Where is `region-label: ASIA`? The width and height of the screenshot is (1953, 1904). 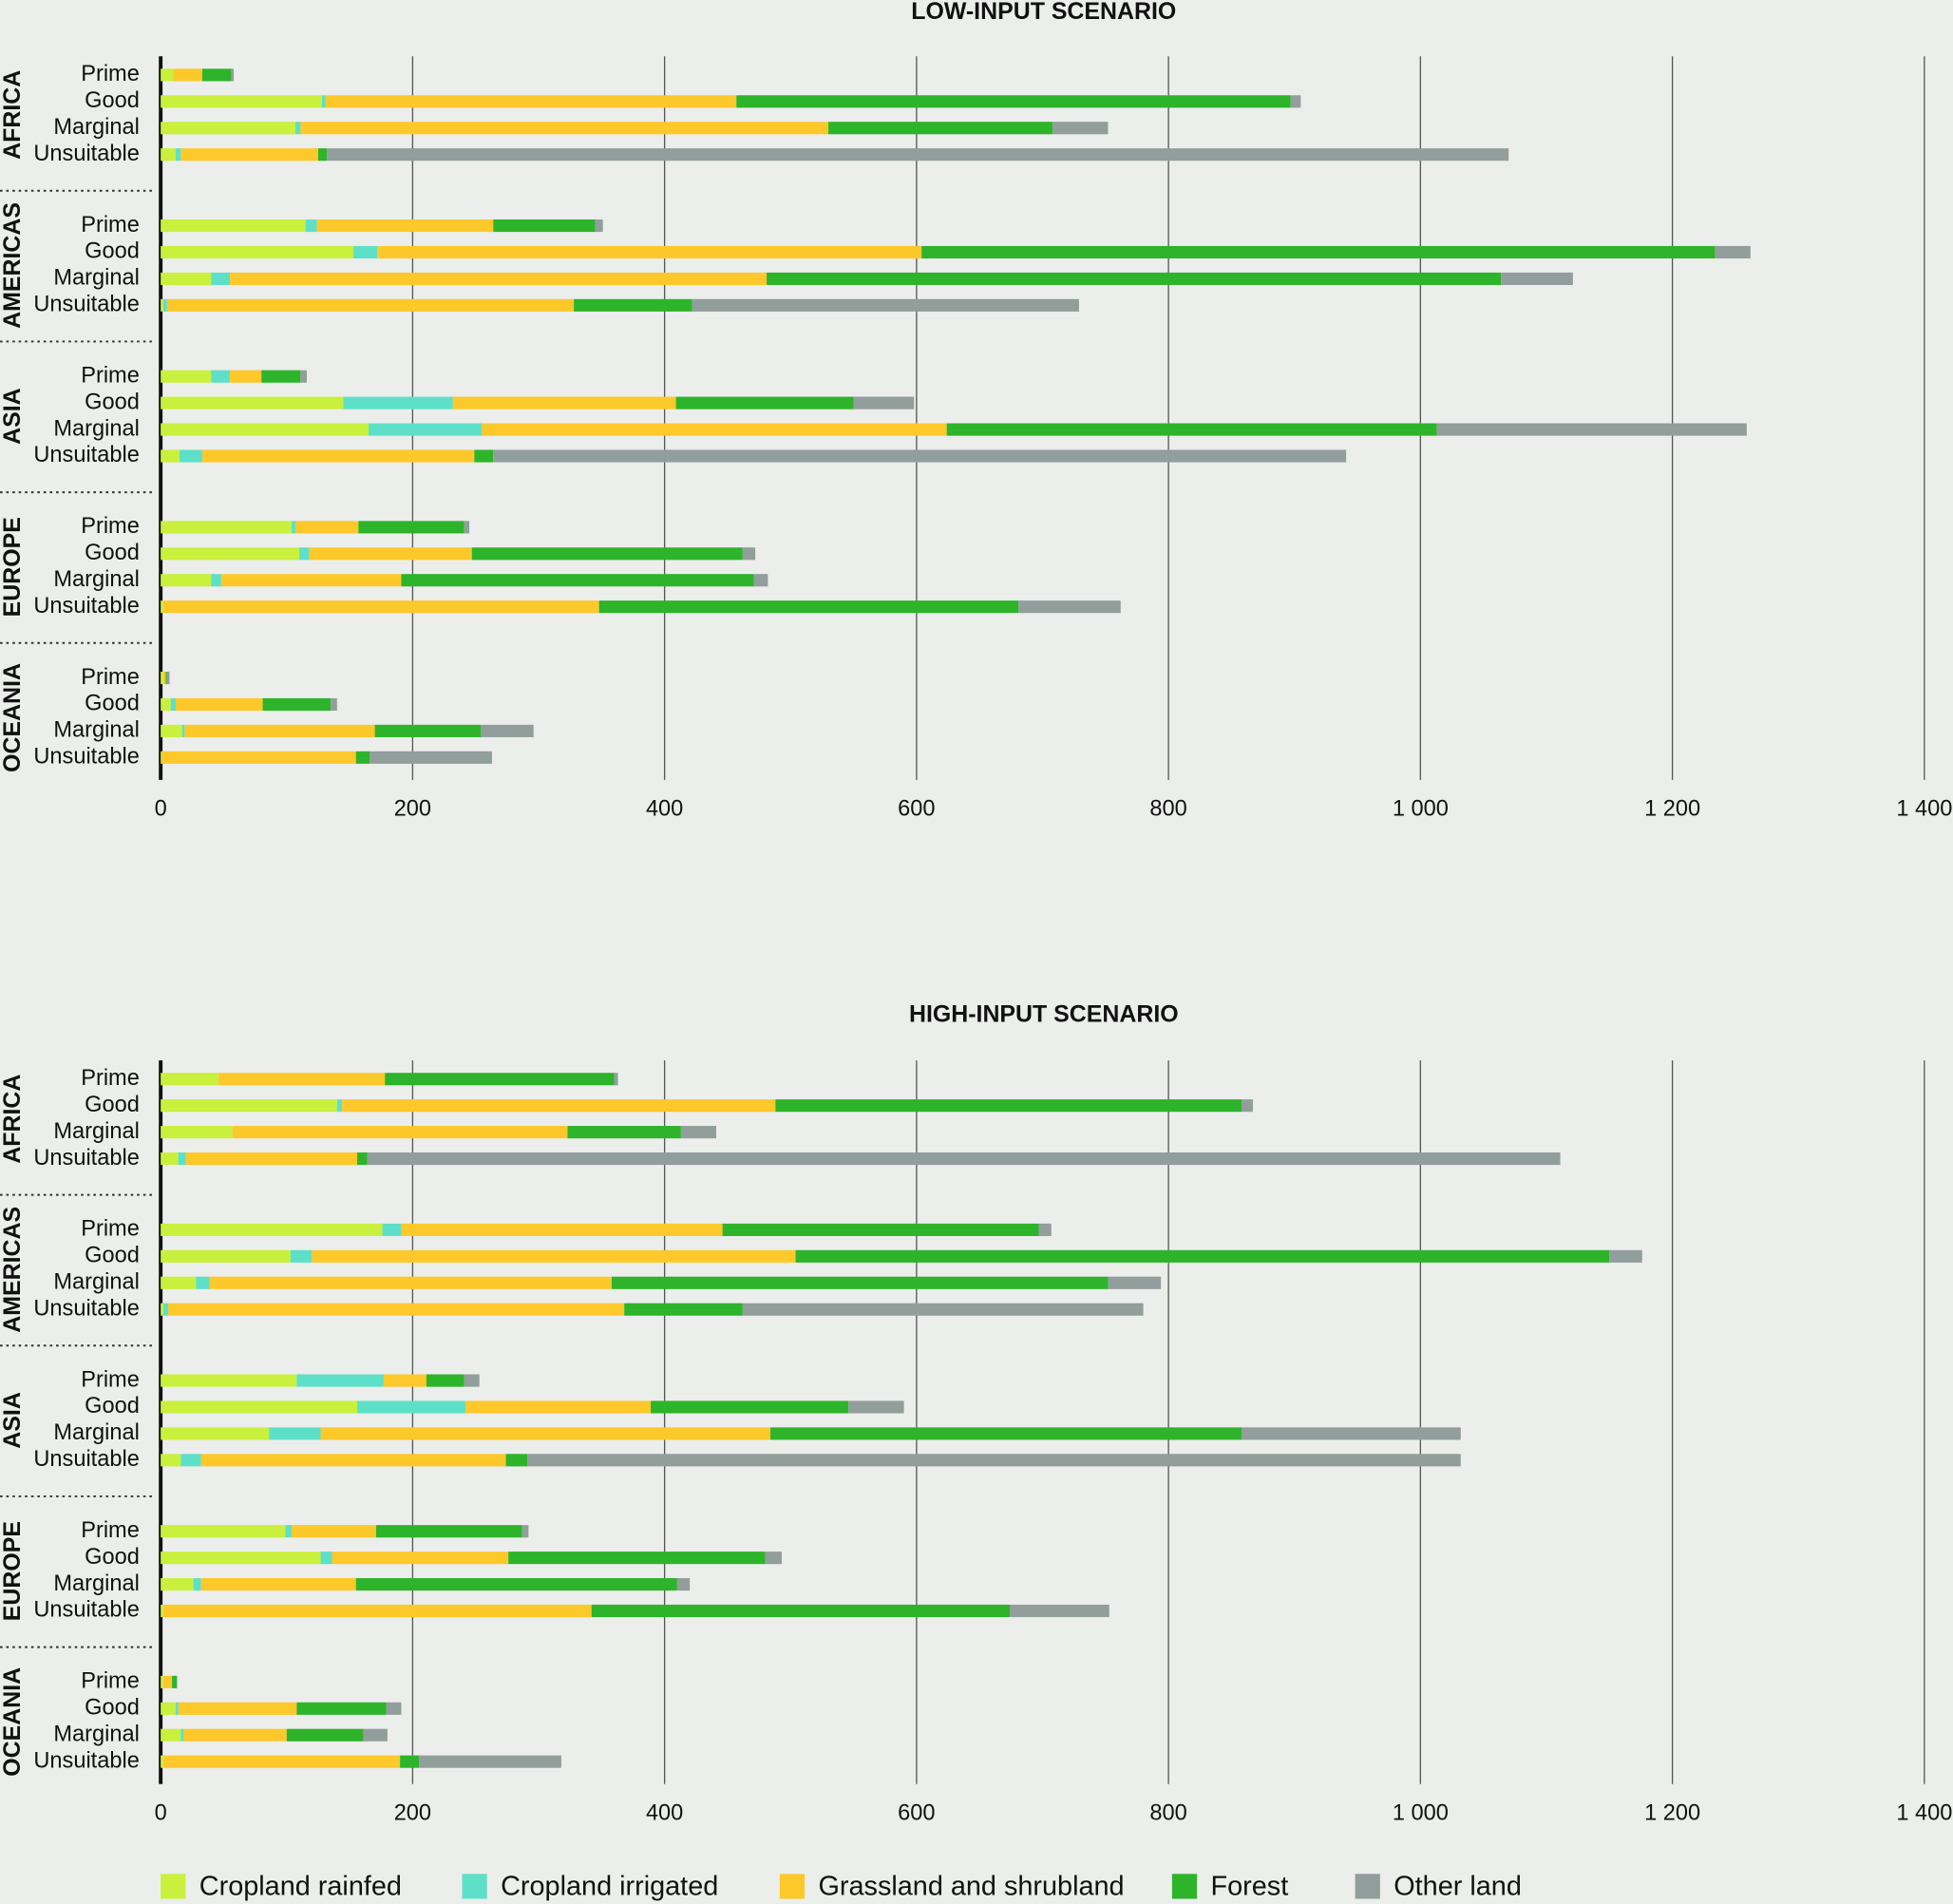 region-label: ASIA is located at coordinates (13, 1421).